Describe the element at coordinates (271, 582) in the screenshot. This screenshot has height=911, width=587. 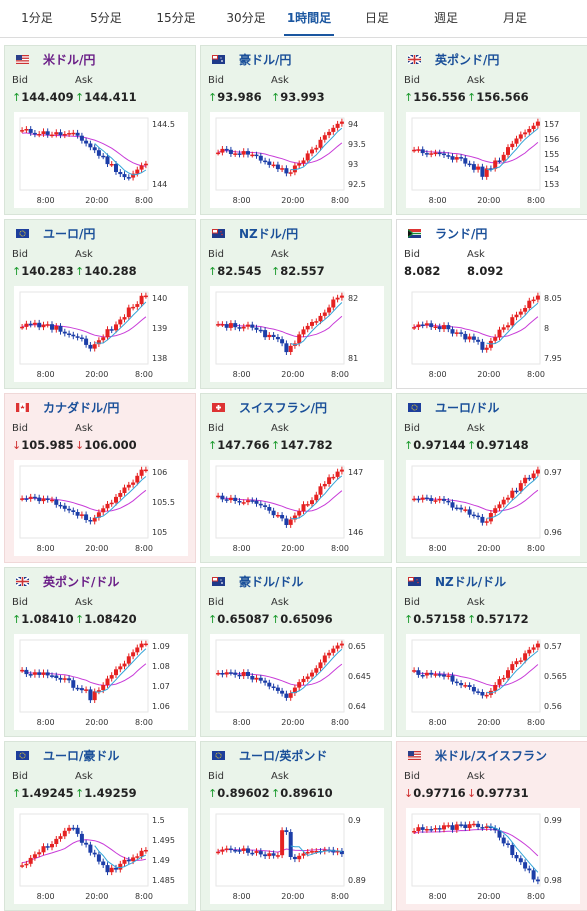
I see `pair-name: 豪ドル/ドル` at that location.